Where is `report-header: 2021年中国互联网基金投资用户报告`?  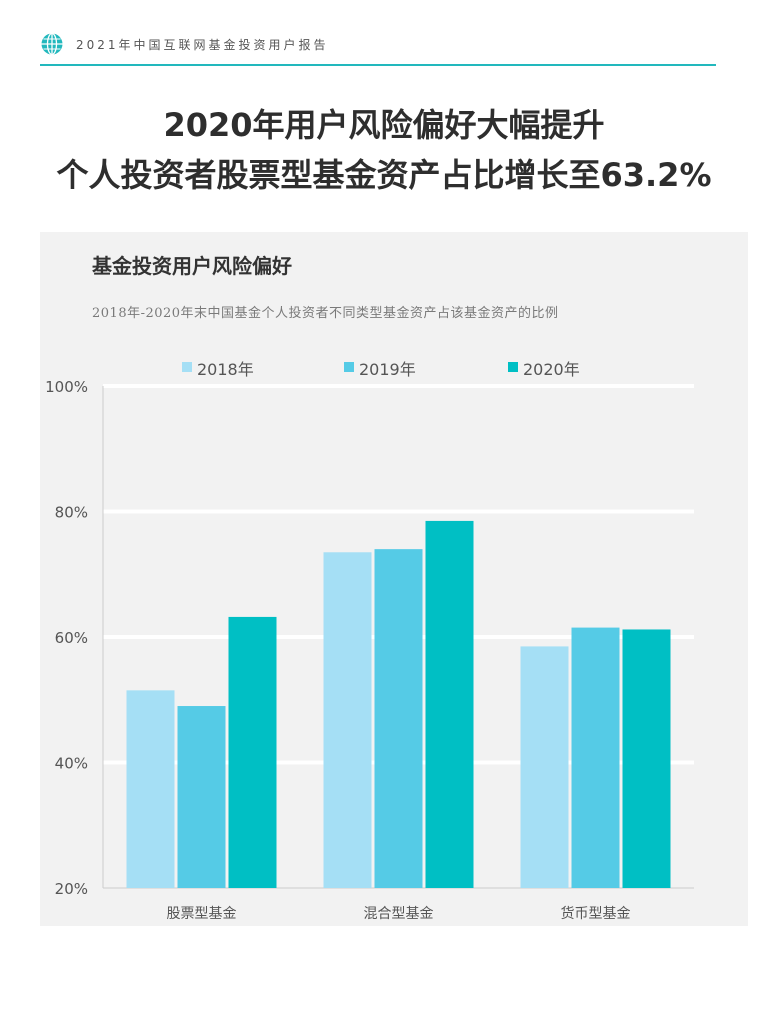
report-header: 2021年中国互联网基金投资用户报告 is located at coordinates (378, 48).